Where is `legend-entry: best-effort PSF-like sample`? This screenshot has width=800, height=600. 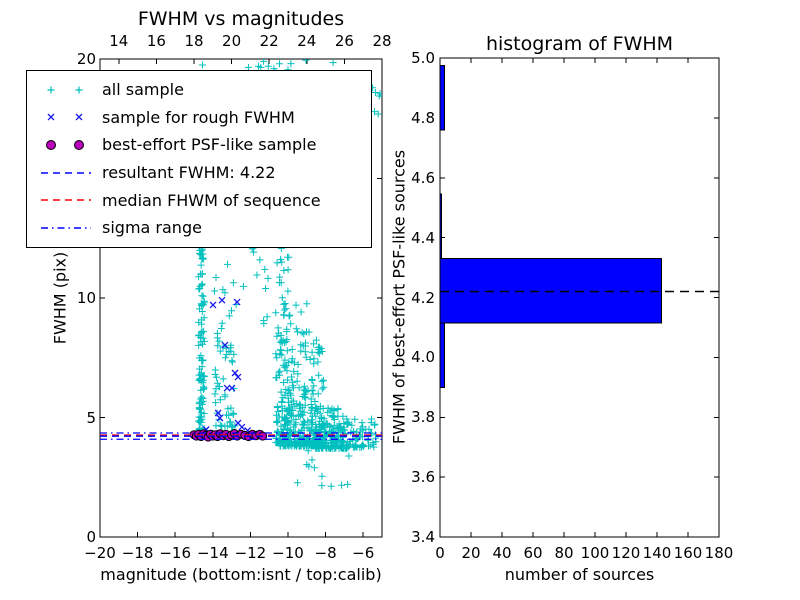 legend-entry: best-effort PSF-like sample is located at coordinates (199, 145).